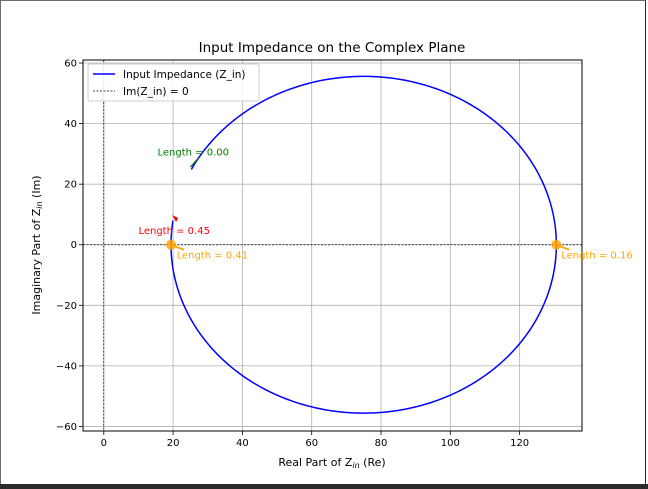 This screenshot has width=648, height=489. I want to click on x-tick-label: 60, so click(311, 443).